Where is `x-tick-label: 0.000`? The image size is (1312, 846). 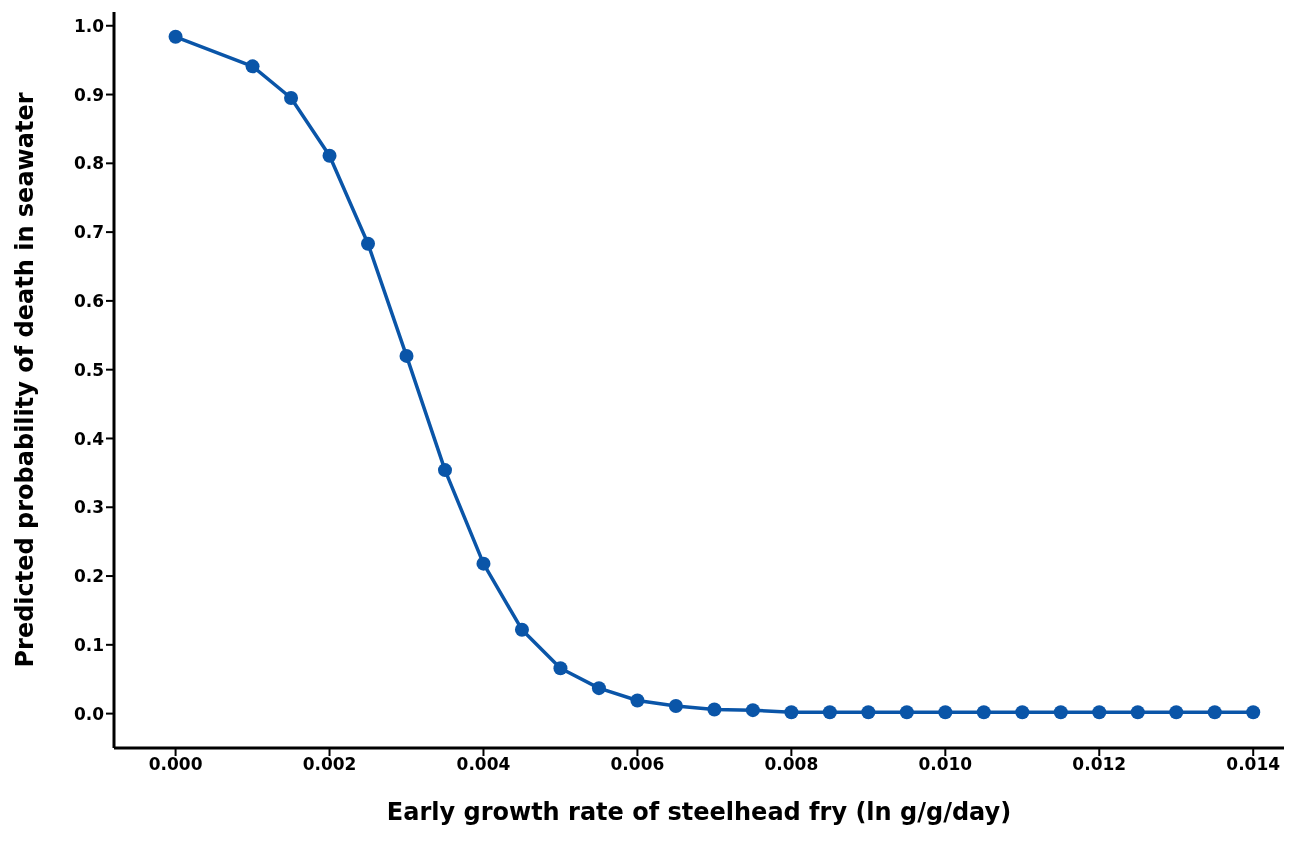 x-tick-label: 0.000 is located at coordinates (175, 764).